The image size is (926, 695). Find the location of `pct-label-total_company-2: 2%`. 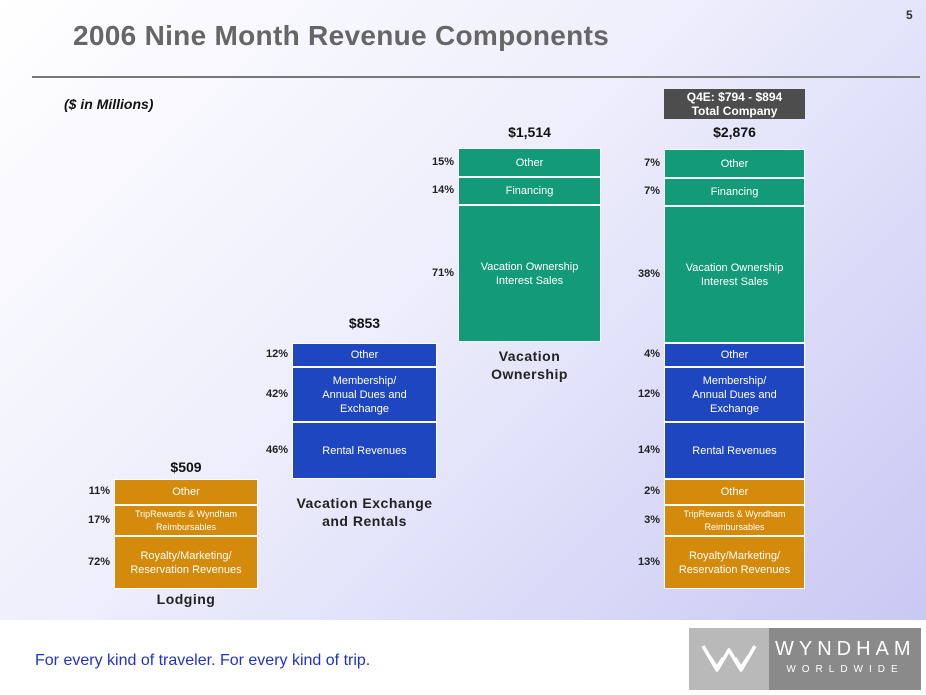

pct-label-total_company-2: 2% is located at coordinates (652, 491).